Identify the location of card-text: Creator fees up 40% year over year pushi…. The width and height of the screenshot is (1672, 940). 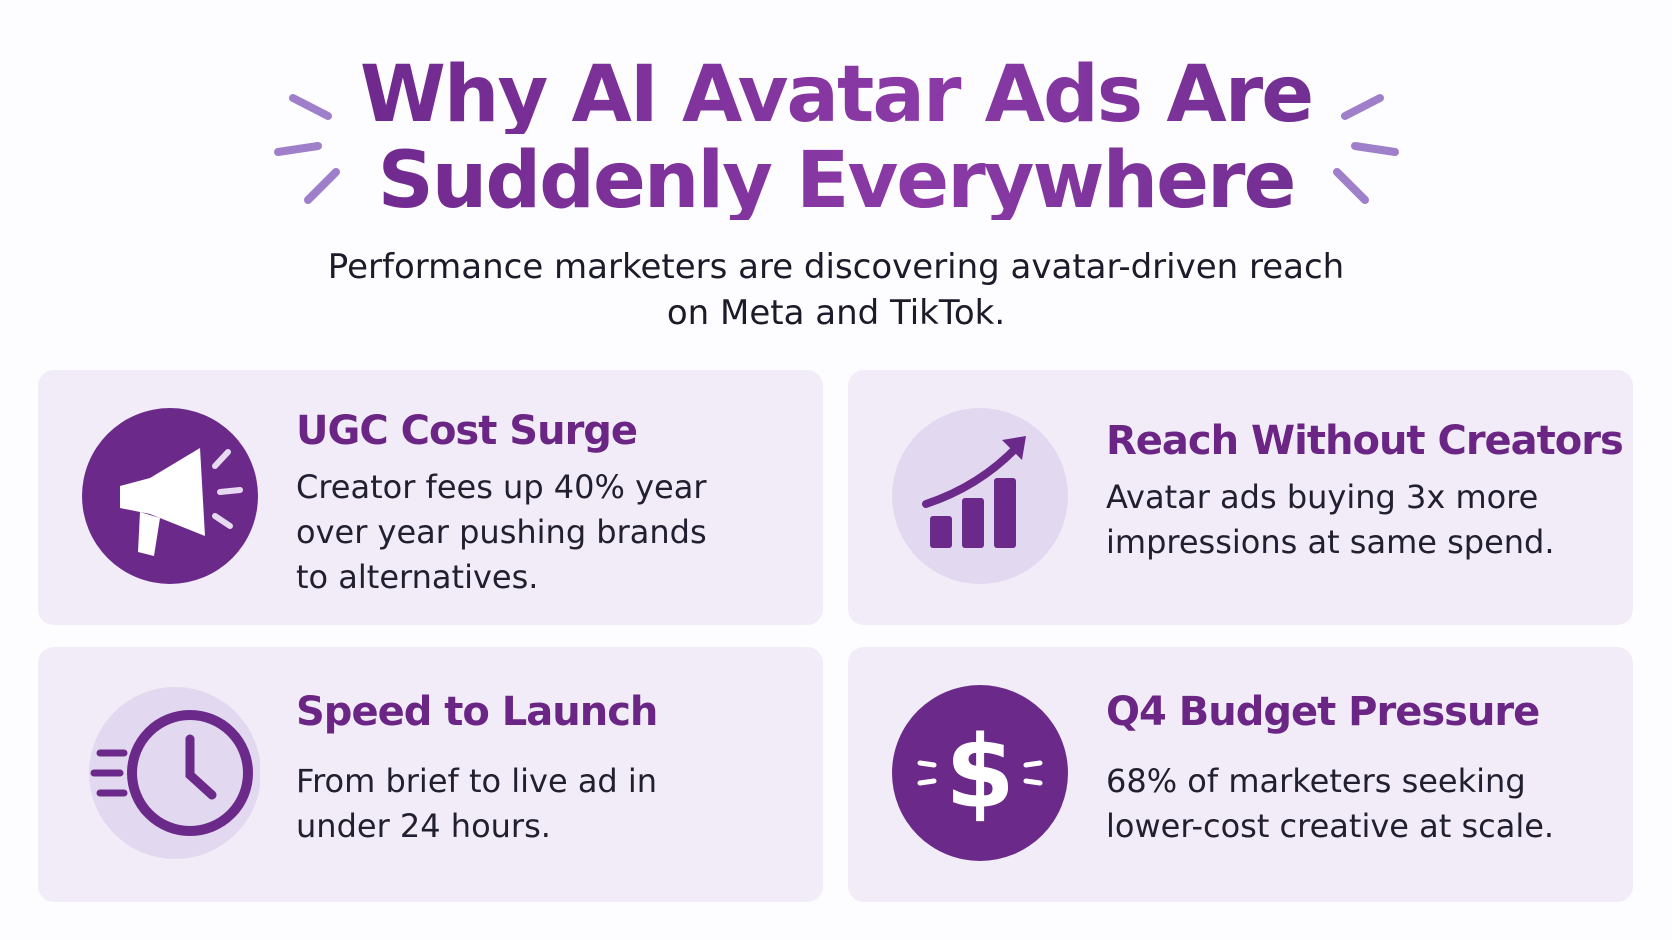
(501, 532).